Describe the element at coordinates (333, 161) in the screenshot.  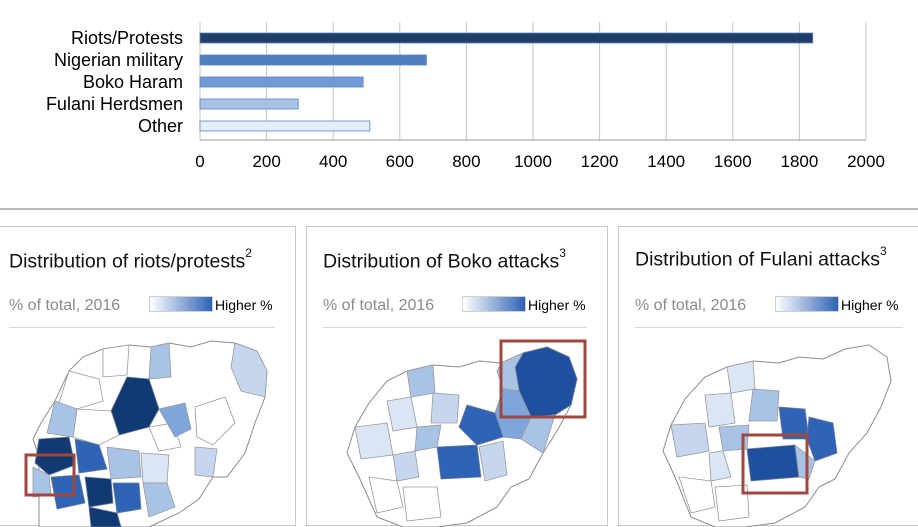
I see `x-tick-label-2: 400` at that location.